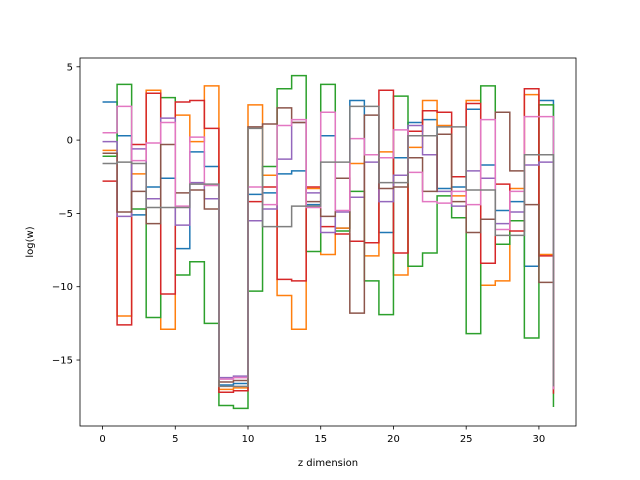  Describe the element at coordinates (320, 439) in the screenshot. I see `x-tick-label: 15` at that location.